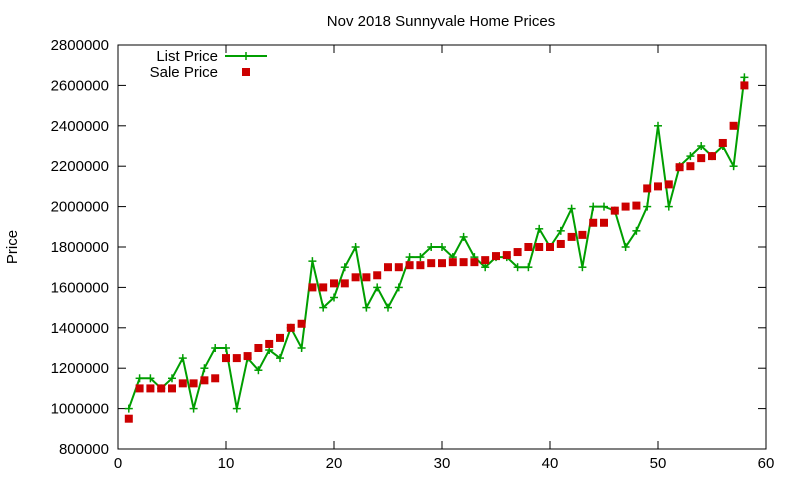 Image resolution: width=800 pixels, height=480 pixels. What do you see at coordinates (80, 247) in the screenshot?
I see `y-tick-label: 1800000` at bounding box center [80, 247].